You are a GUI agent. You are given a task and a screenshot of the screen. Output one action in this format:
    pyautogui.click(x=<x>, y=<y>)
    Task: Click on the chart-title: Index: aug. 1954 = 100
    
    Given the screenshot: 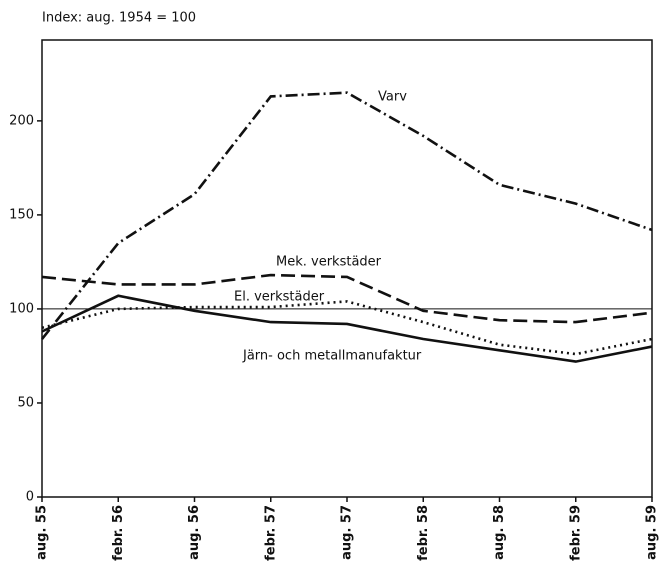 What is the action you would take?
    pyautogui.click(x=119, y=18)
    